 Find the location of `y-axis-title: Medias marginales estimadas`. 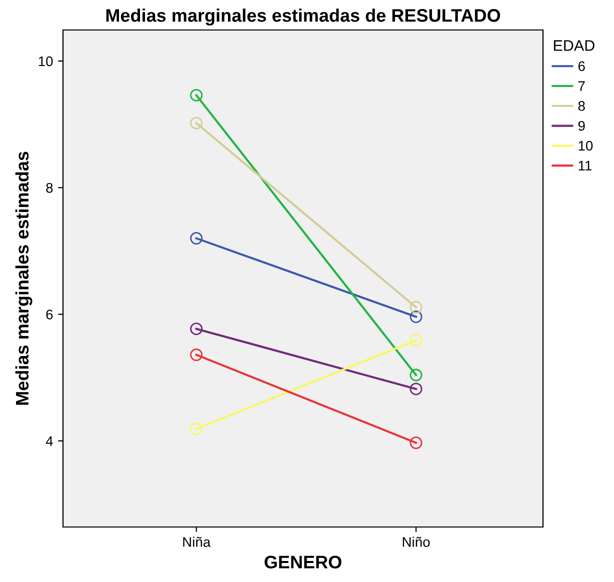

y-axis-title: Medias marginales estimadas is located at coordinates (23, 278).